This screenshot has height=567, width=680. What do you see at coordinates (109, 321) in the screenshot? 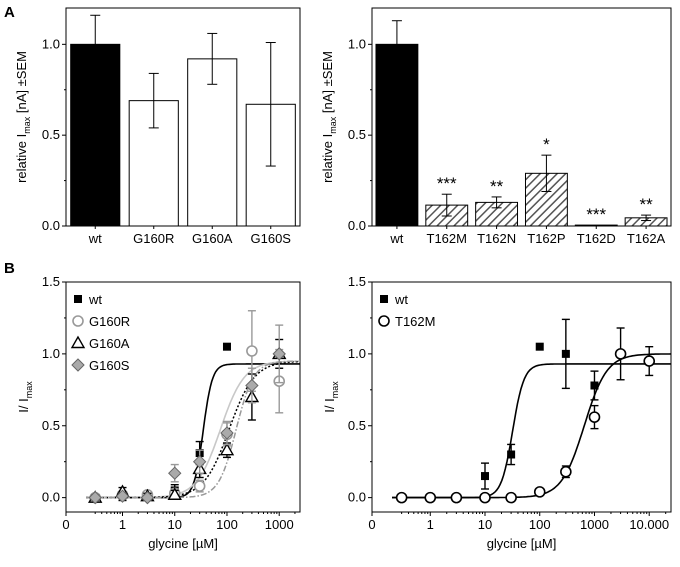
I see `legend-label-g160r: G160R` at bounding box center [109, 321].